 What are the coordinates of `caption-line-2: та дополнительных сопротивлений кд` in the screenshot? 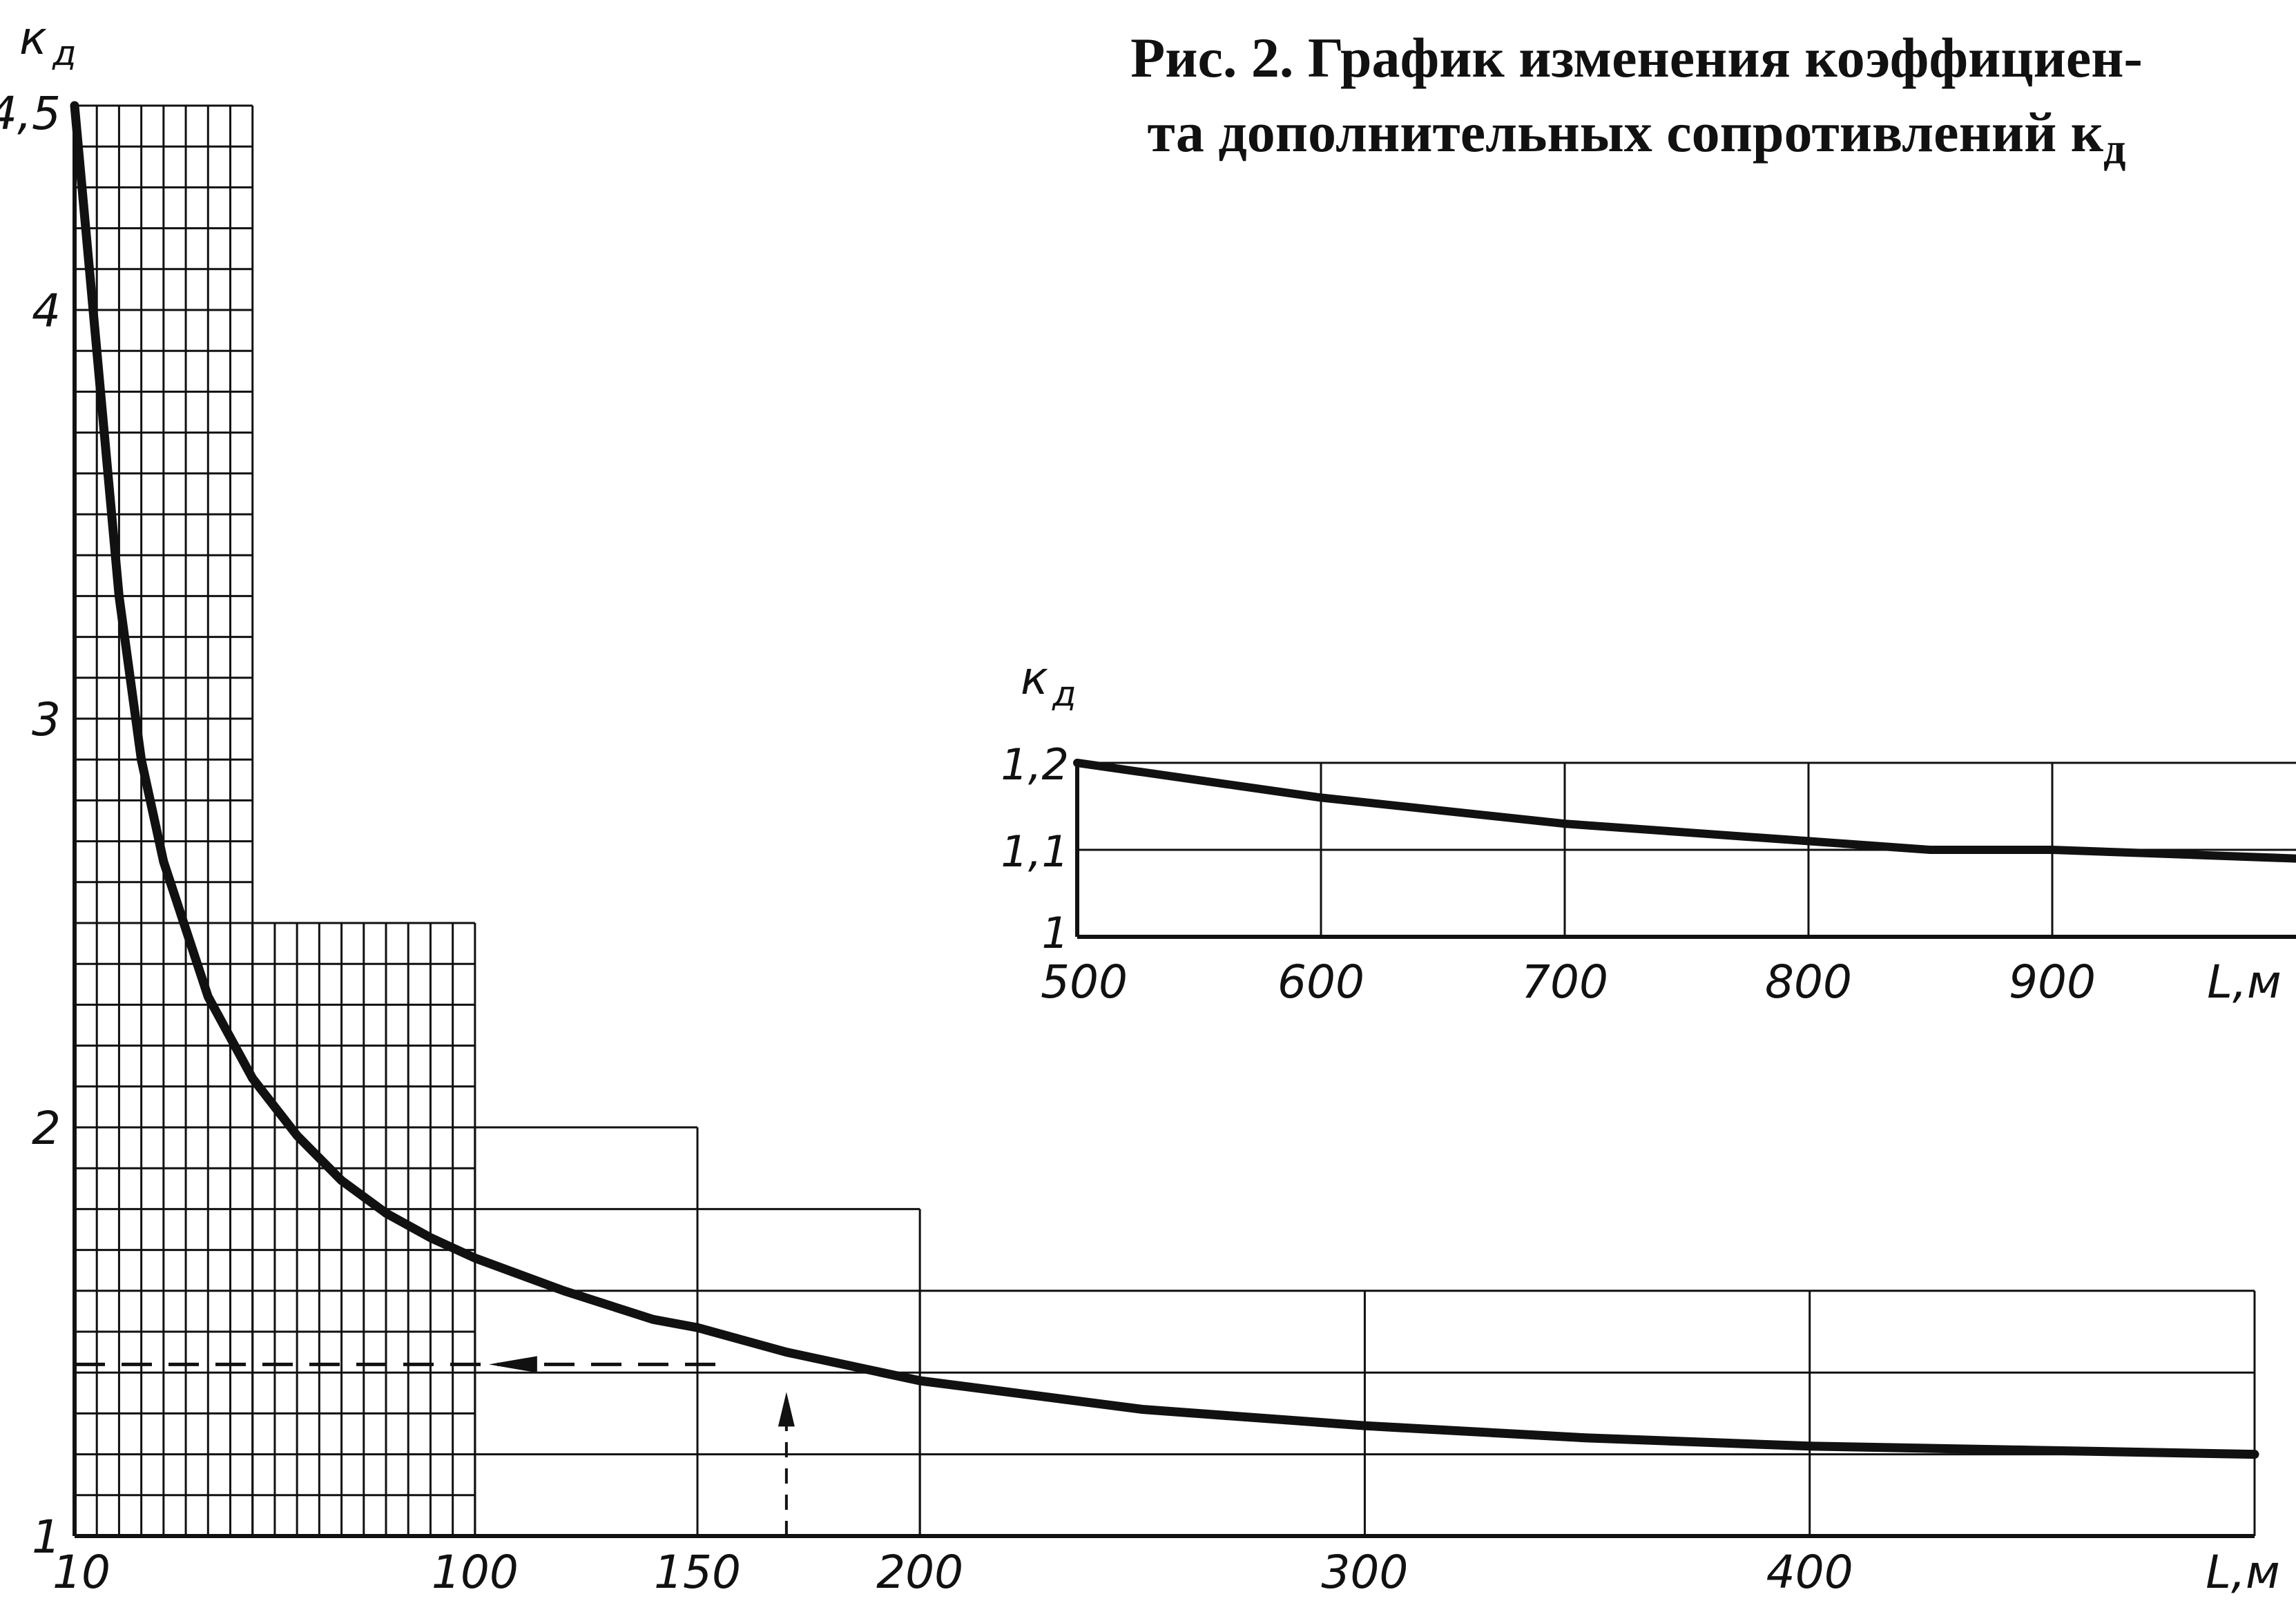 It's located at (1636, 140).